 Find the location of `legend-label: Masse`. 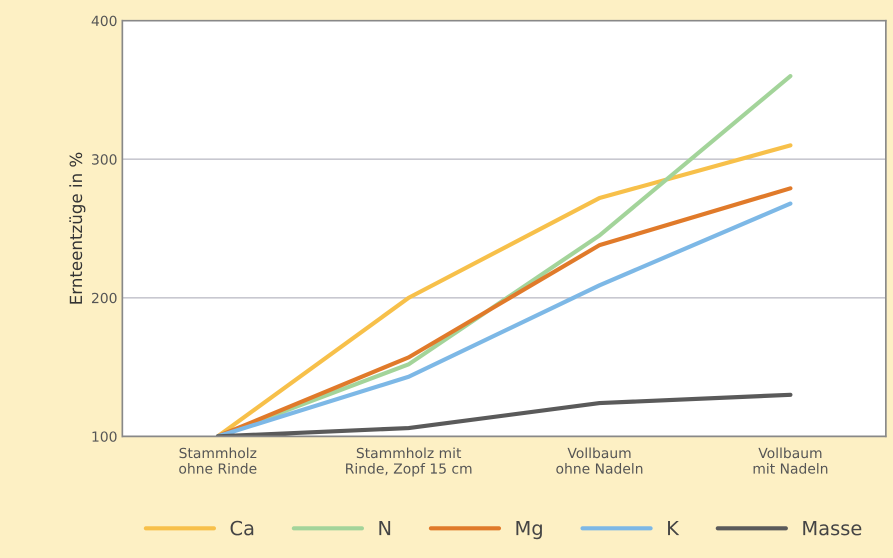

legend-label: Masse is located at coordinates (832, 528).